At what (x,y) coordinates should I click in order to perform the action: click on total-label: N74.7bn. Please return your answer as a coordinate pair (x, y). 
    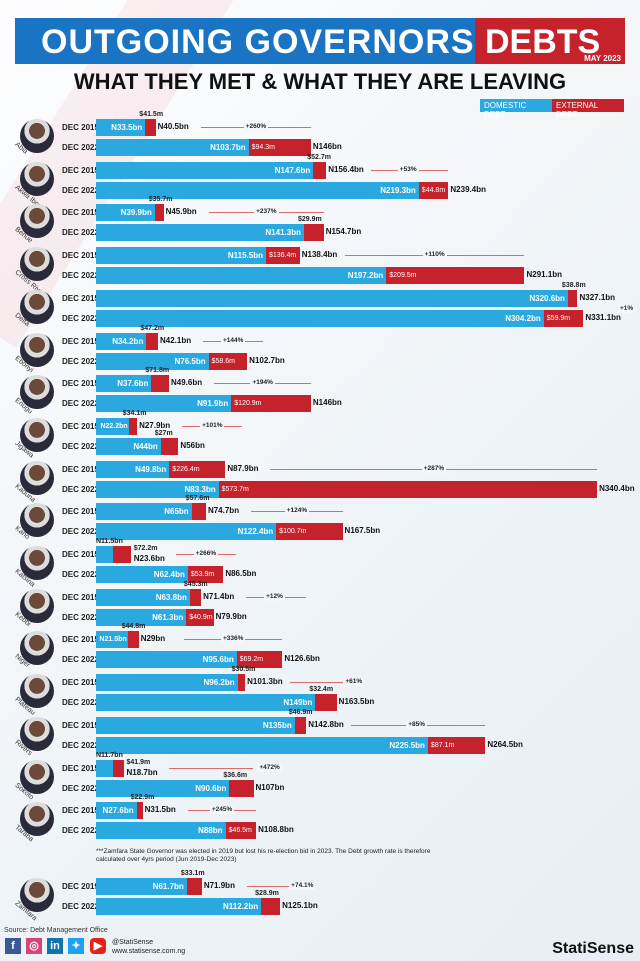
    Looking at the image, I should click on (223, 511).